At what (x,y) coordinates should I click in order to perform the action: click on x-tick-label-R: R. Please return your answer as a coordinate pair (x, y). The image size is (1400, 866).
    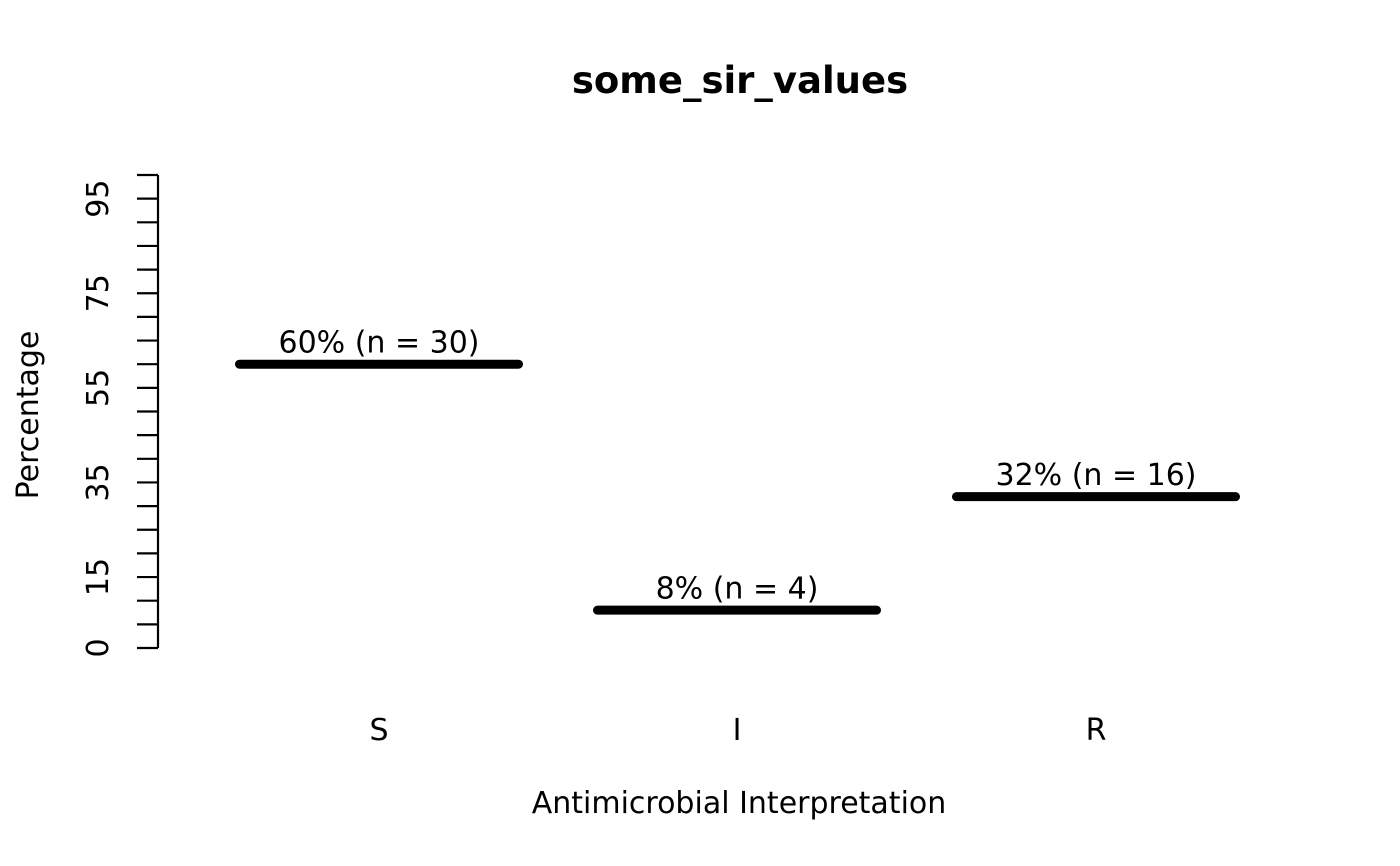
    Looking at the image, I should click on (1096, 730).